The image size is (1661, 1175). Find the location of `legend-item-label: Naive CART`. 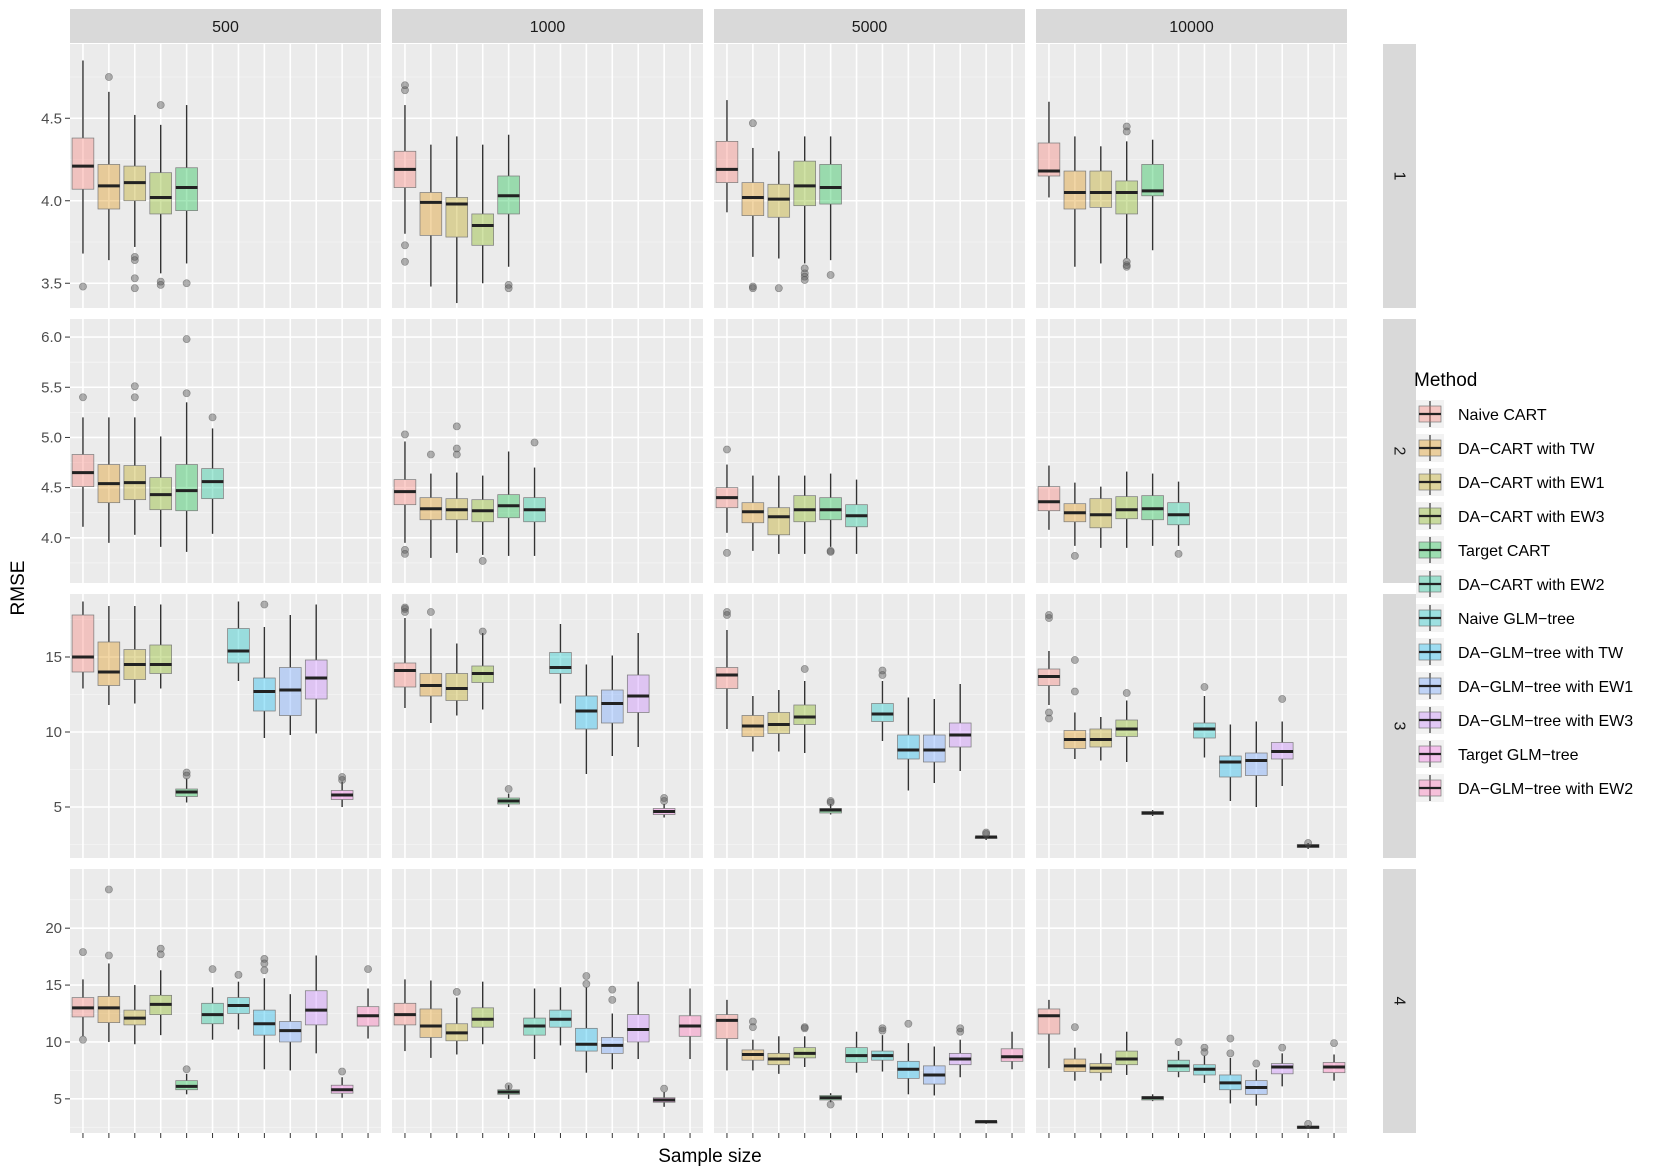

legend-item-label: Naive CART is located at coordinates (1502, 415).